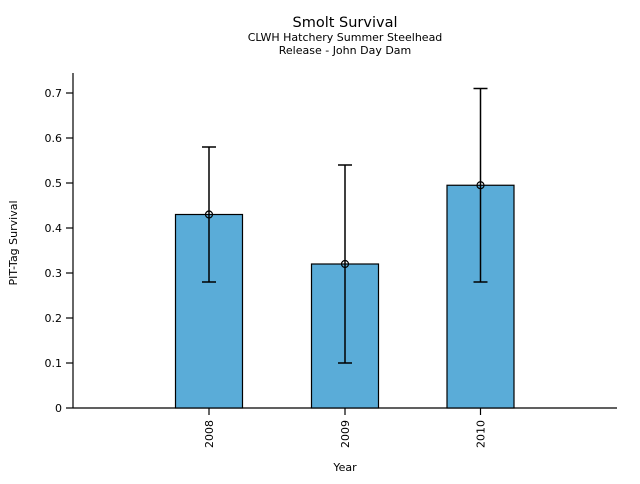 The width and height of the screenshot is (640, 484). Describe the element at coordinates (54, 93) in the screenshot. I see `y-tick-label: 0.7` at that location.